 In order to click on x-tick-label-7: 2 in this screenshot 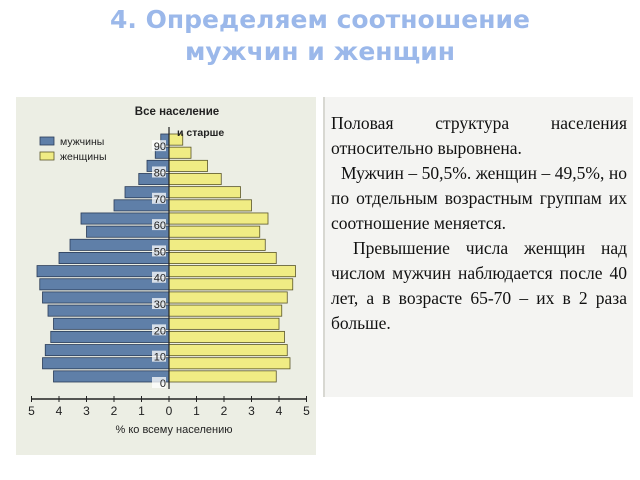, I will do `click(224, 411)`.